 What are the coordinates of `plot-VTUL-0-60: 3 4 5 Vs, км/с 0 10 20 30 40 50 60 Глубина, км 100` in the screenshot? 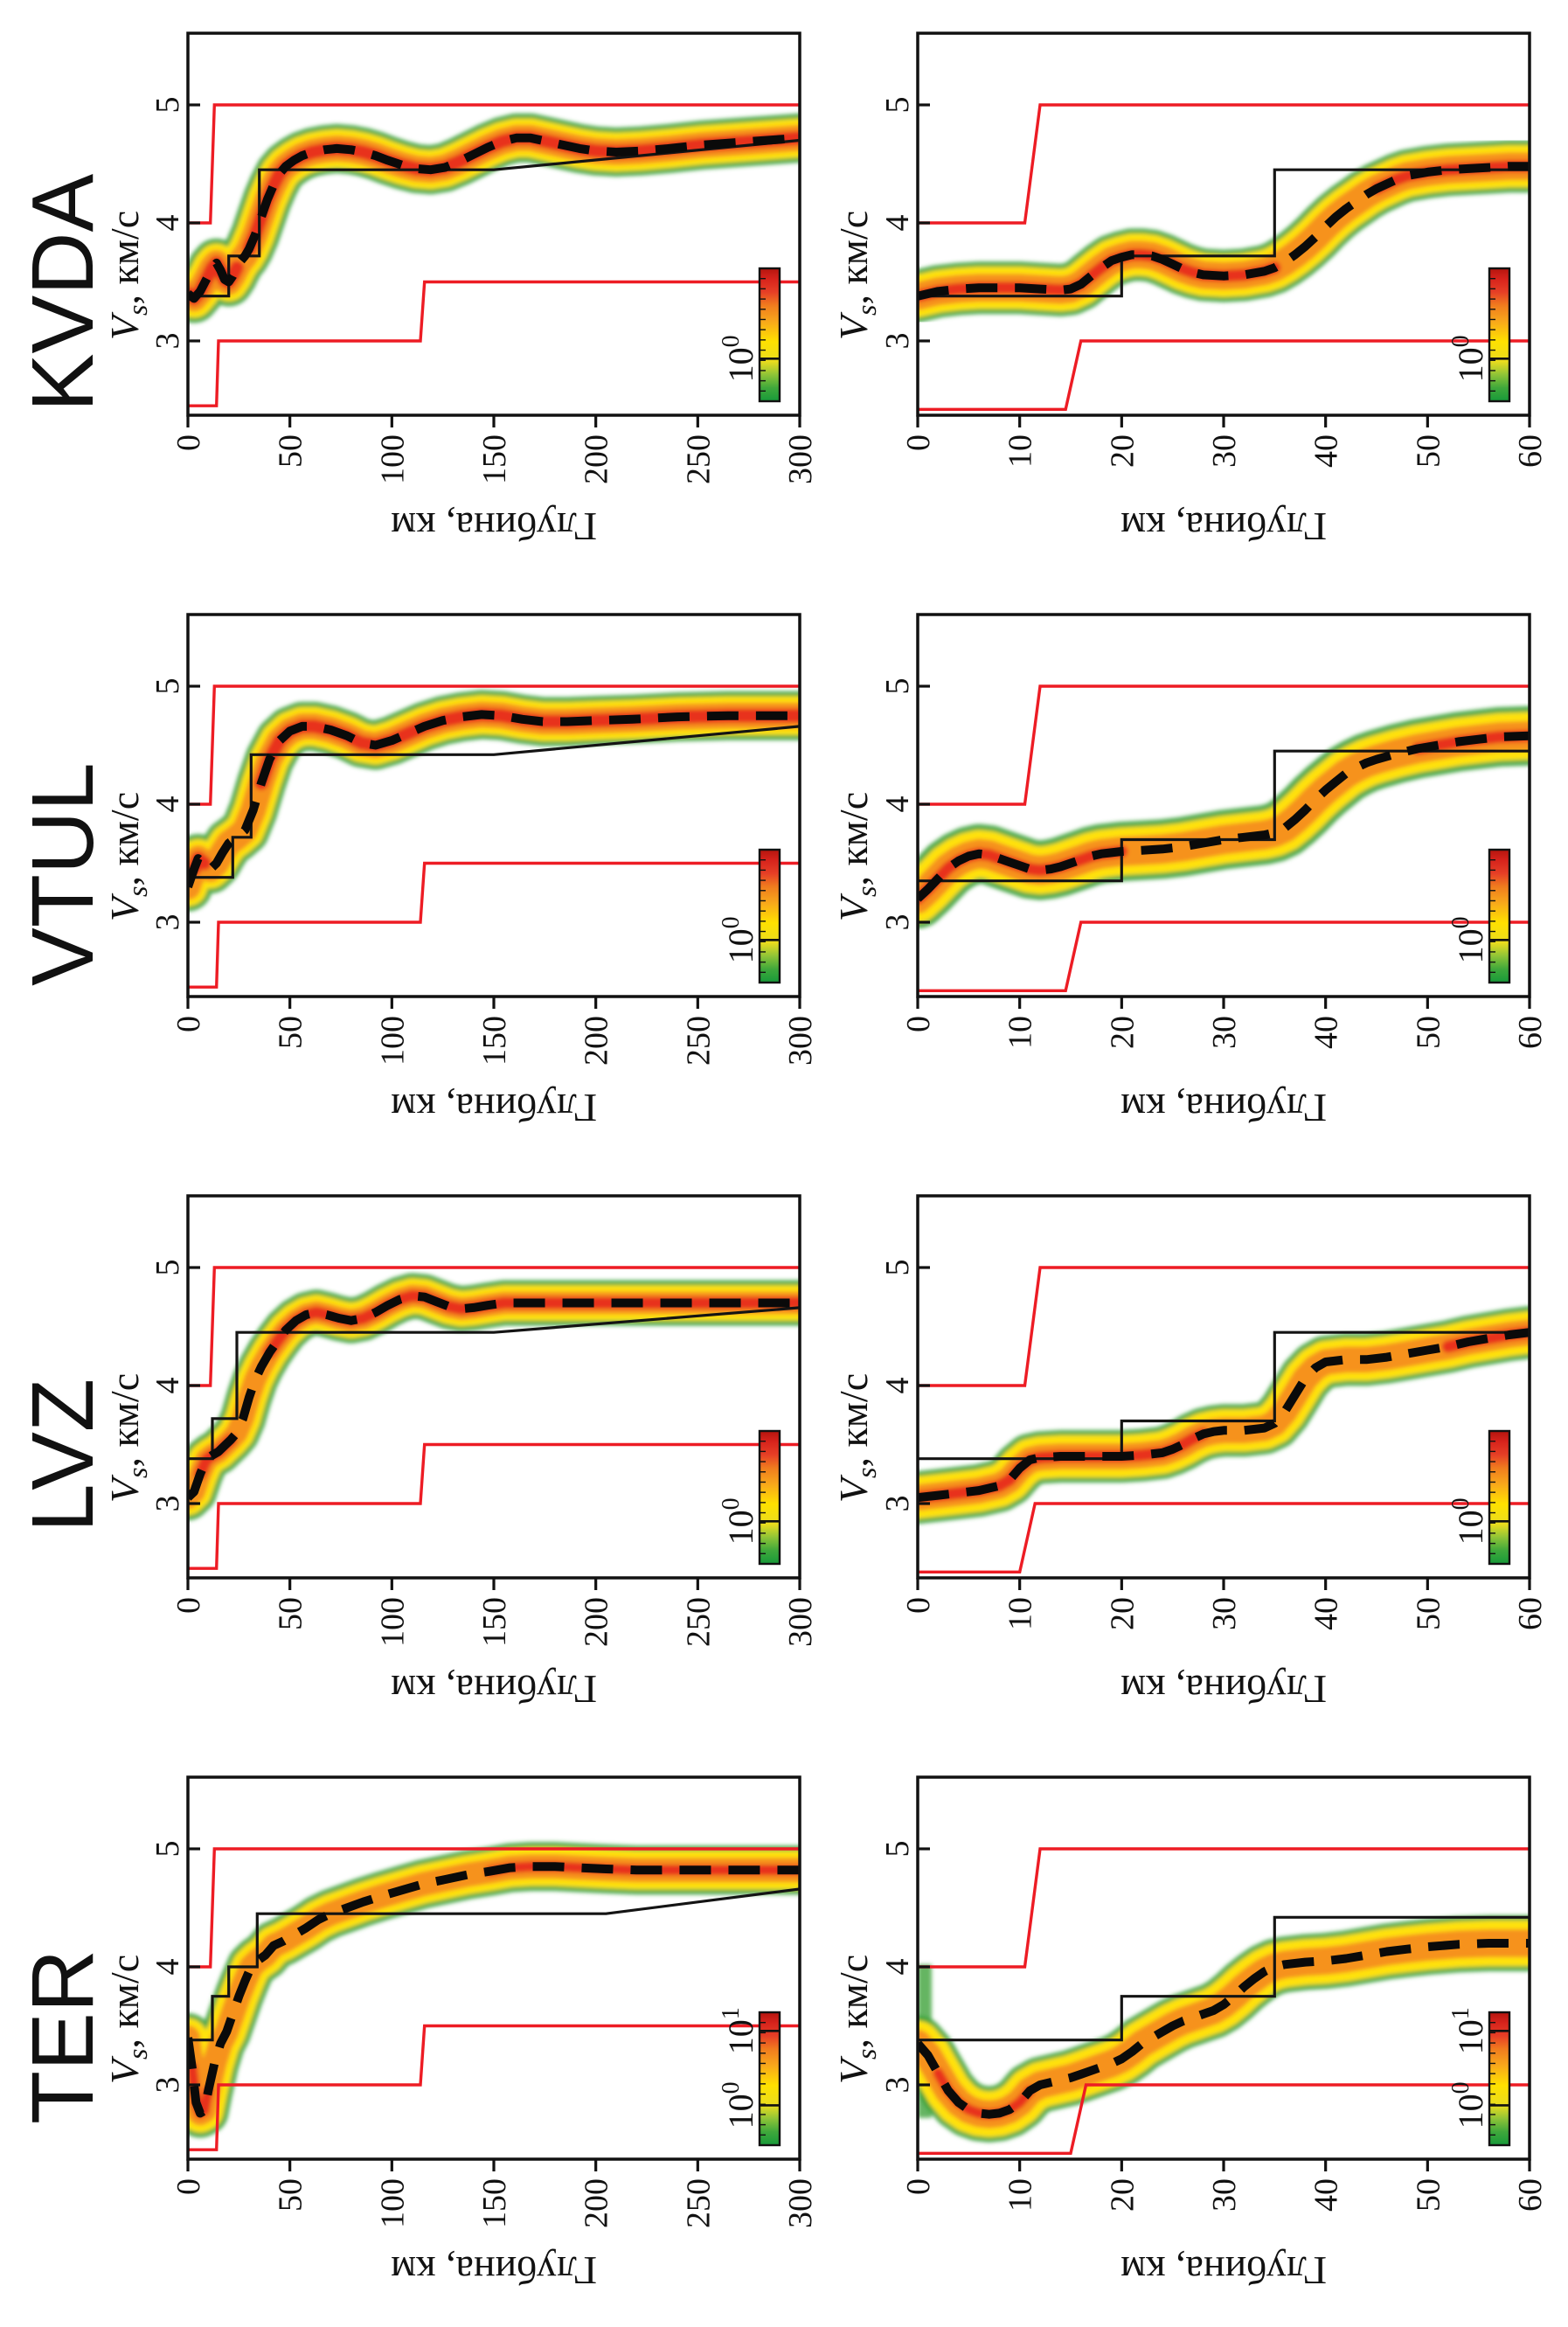 It's located at (1190, 872).